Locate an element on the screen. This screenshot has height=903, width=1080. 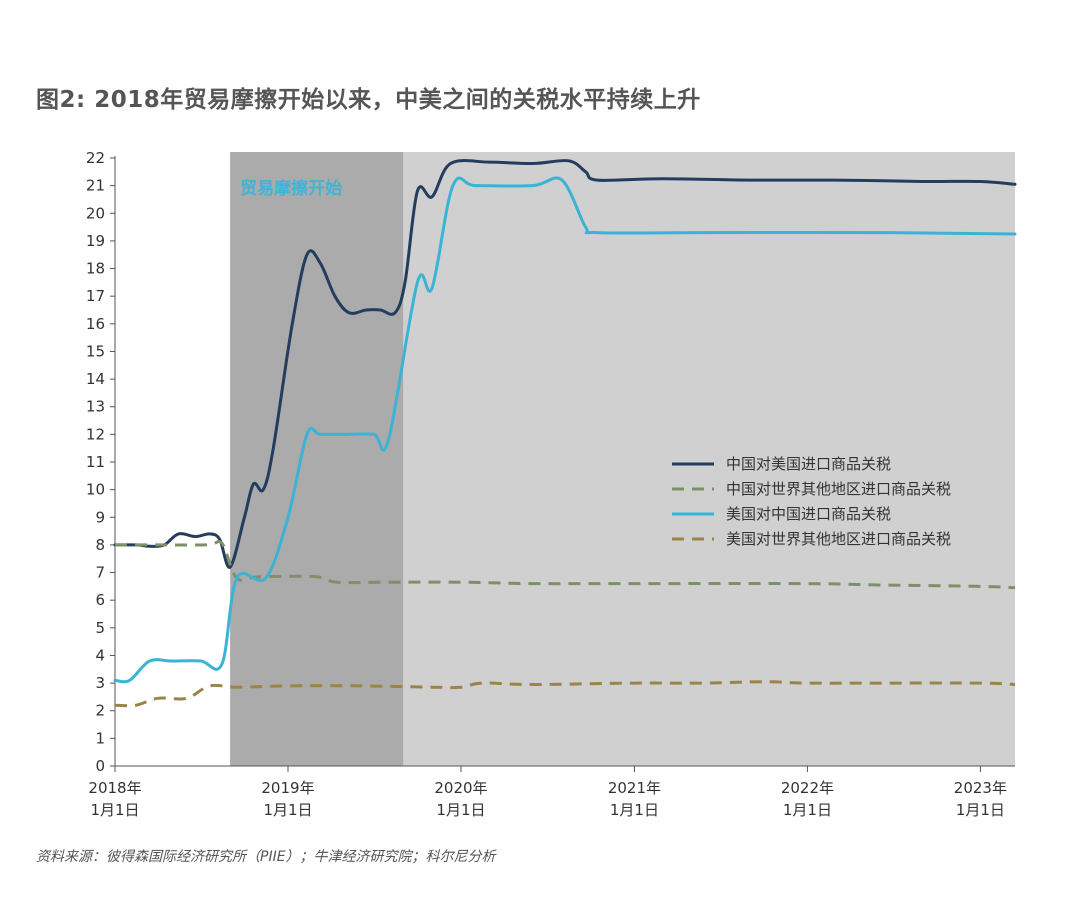
legend-label-0: 中国对美国进口商品关税 is located at coordinates (808, 464).